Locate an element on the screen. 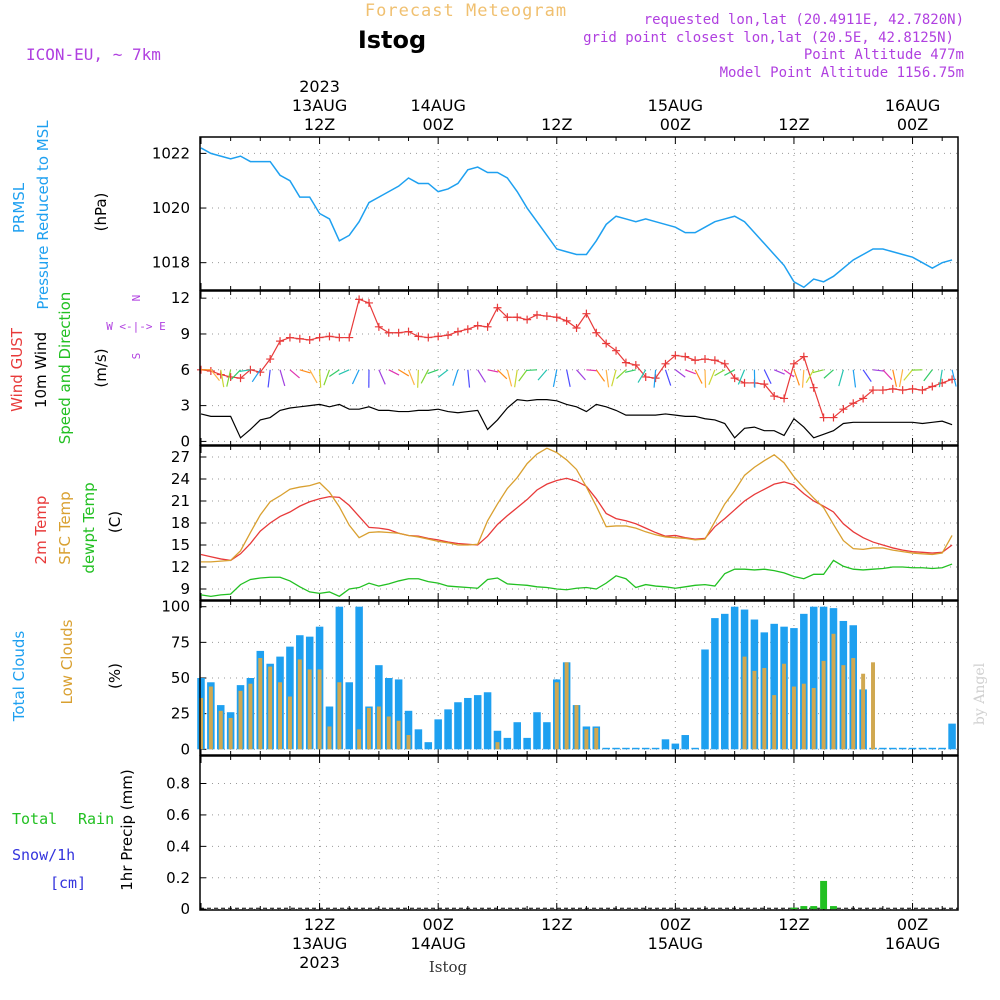 Image resolution: width=1000 pixels, height=1000 pixels. watermark: by Angel is located at coordinates (980, 693).